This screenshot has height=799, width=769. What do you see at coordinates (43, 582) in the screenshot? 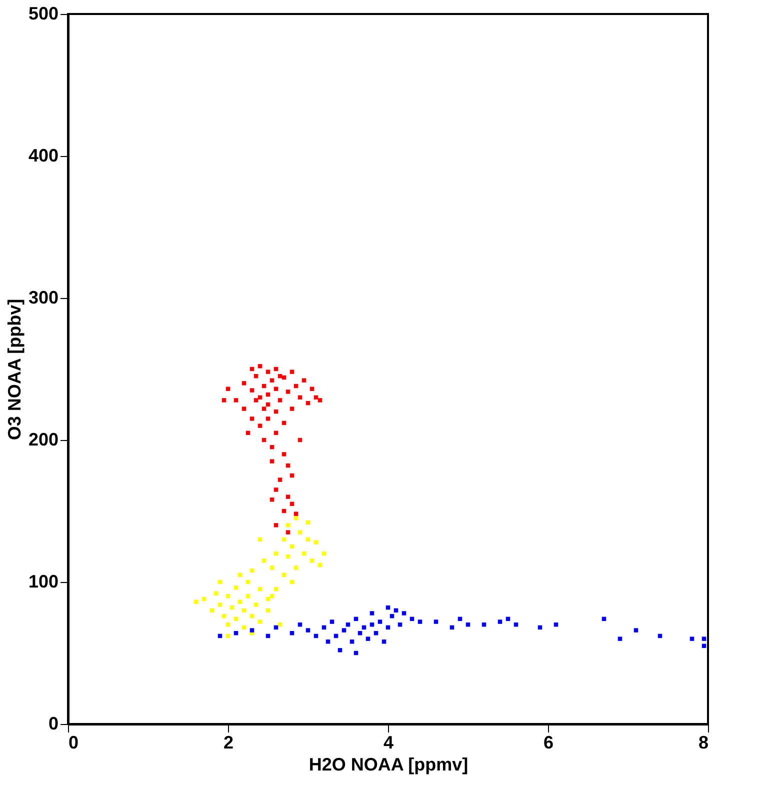
I see `y-tick-label: 100` at bounding box center [43, 582].